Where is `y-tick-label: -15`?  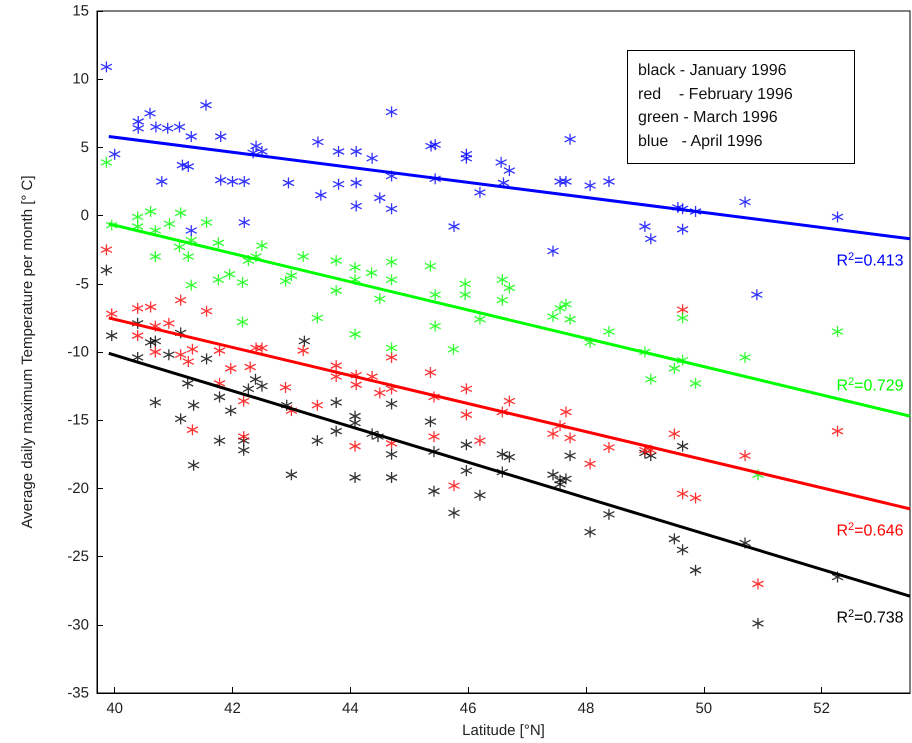 y-tick-label: -15 is located at coordinates (78, 420).